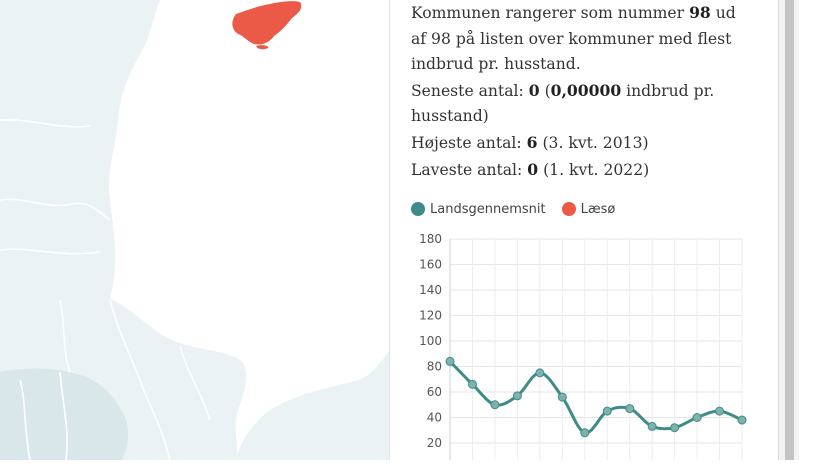  Describe the element at coordinates (467, 90) in the screenshot. I see `latest-label: Seneste antal:` at that location.